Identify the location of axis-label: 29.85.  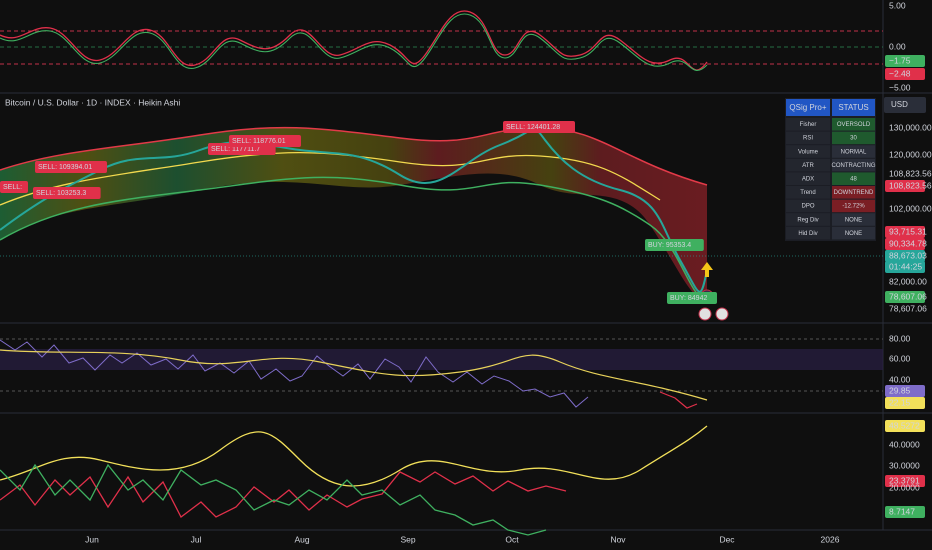
(900, 390).